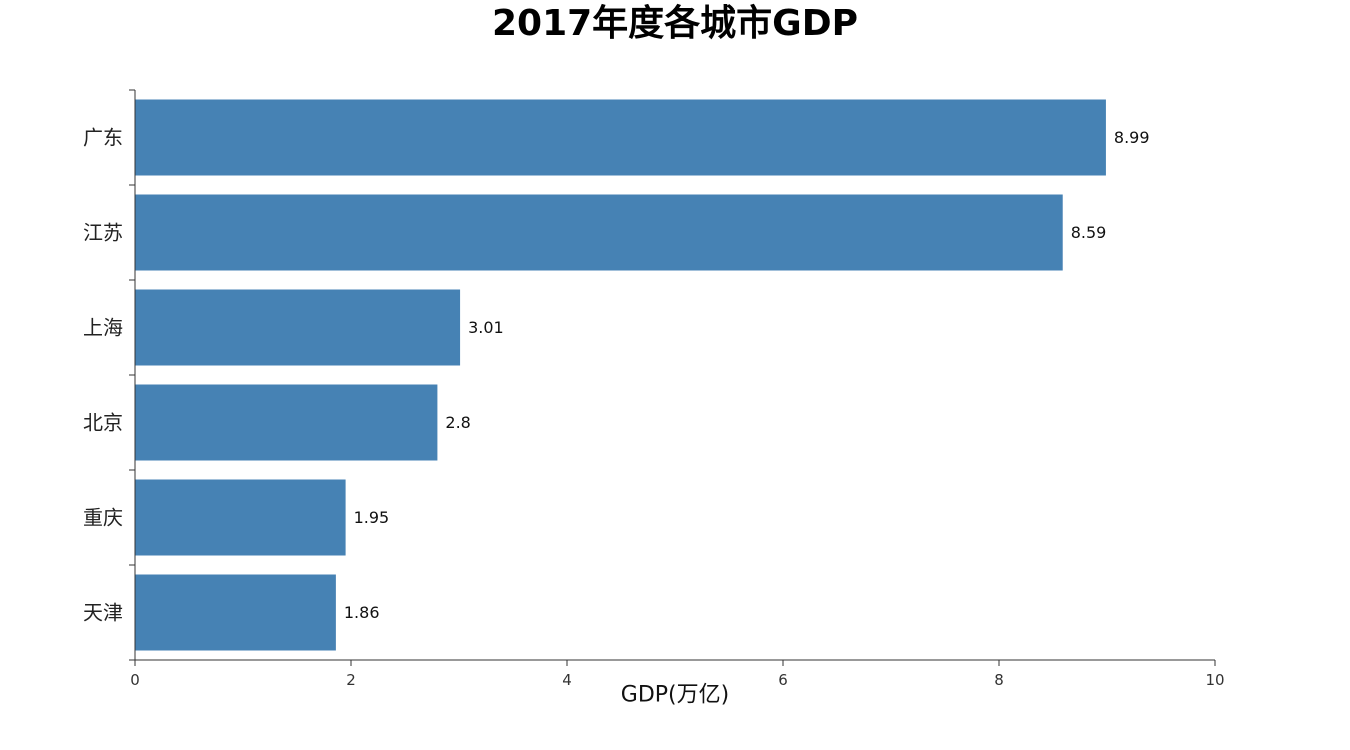 The image size is (1350, 750). What do you see at coordinates (103, 613) in the screenshot?
I see `category-label: 天津` at bounding box center [103, 613].